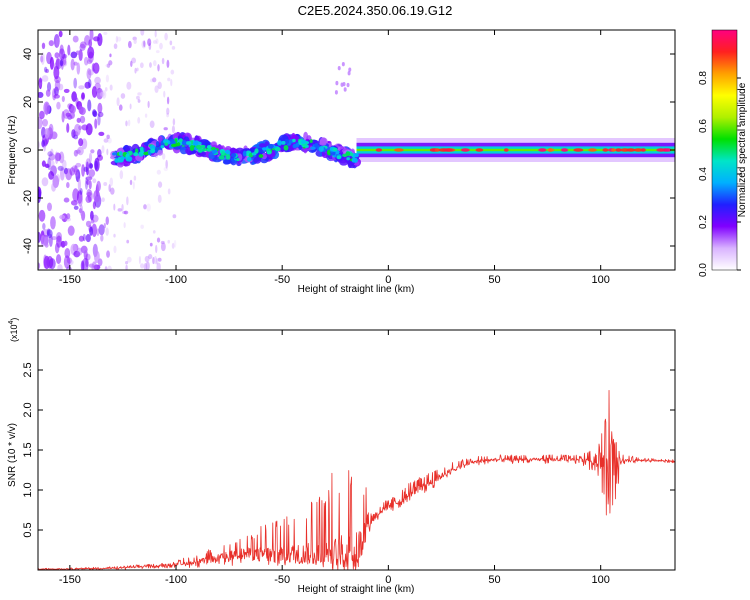  What do you see at coordinates (719, 174) in the screenshot?
I see `colorbar-ticks: 0.0 0.2 0.4 0.6 0.8` at bounding box center [719, 174].